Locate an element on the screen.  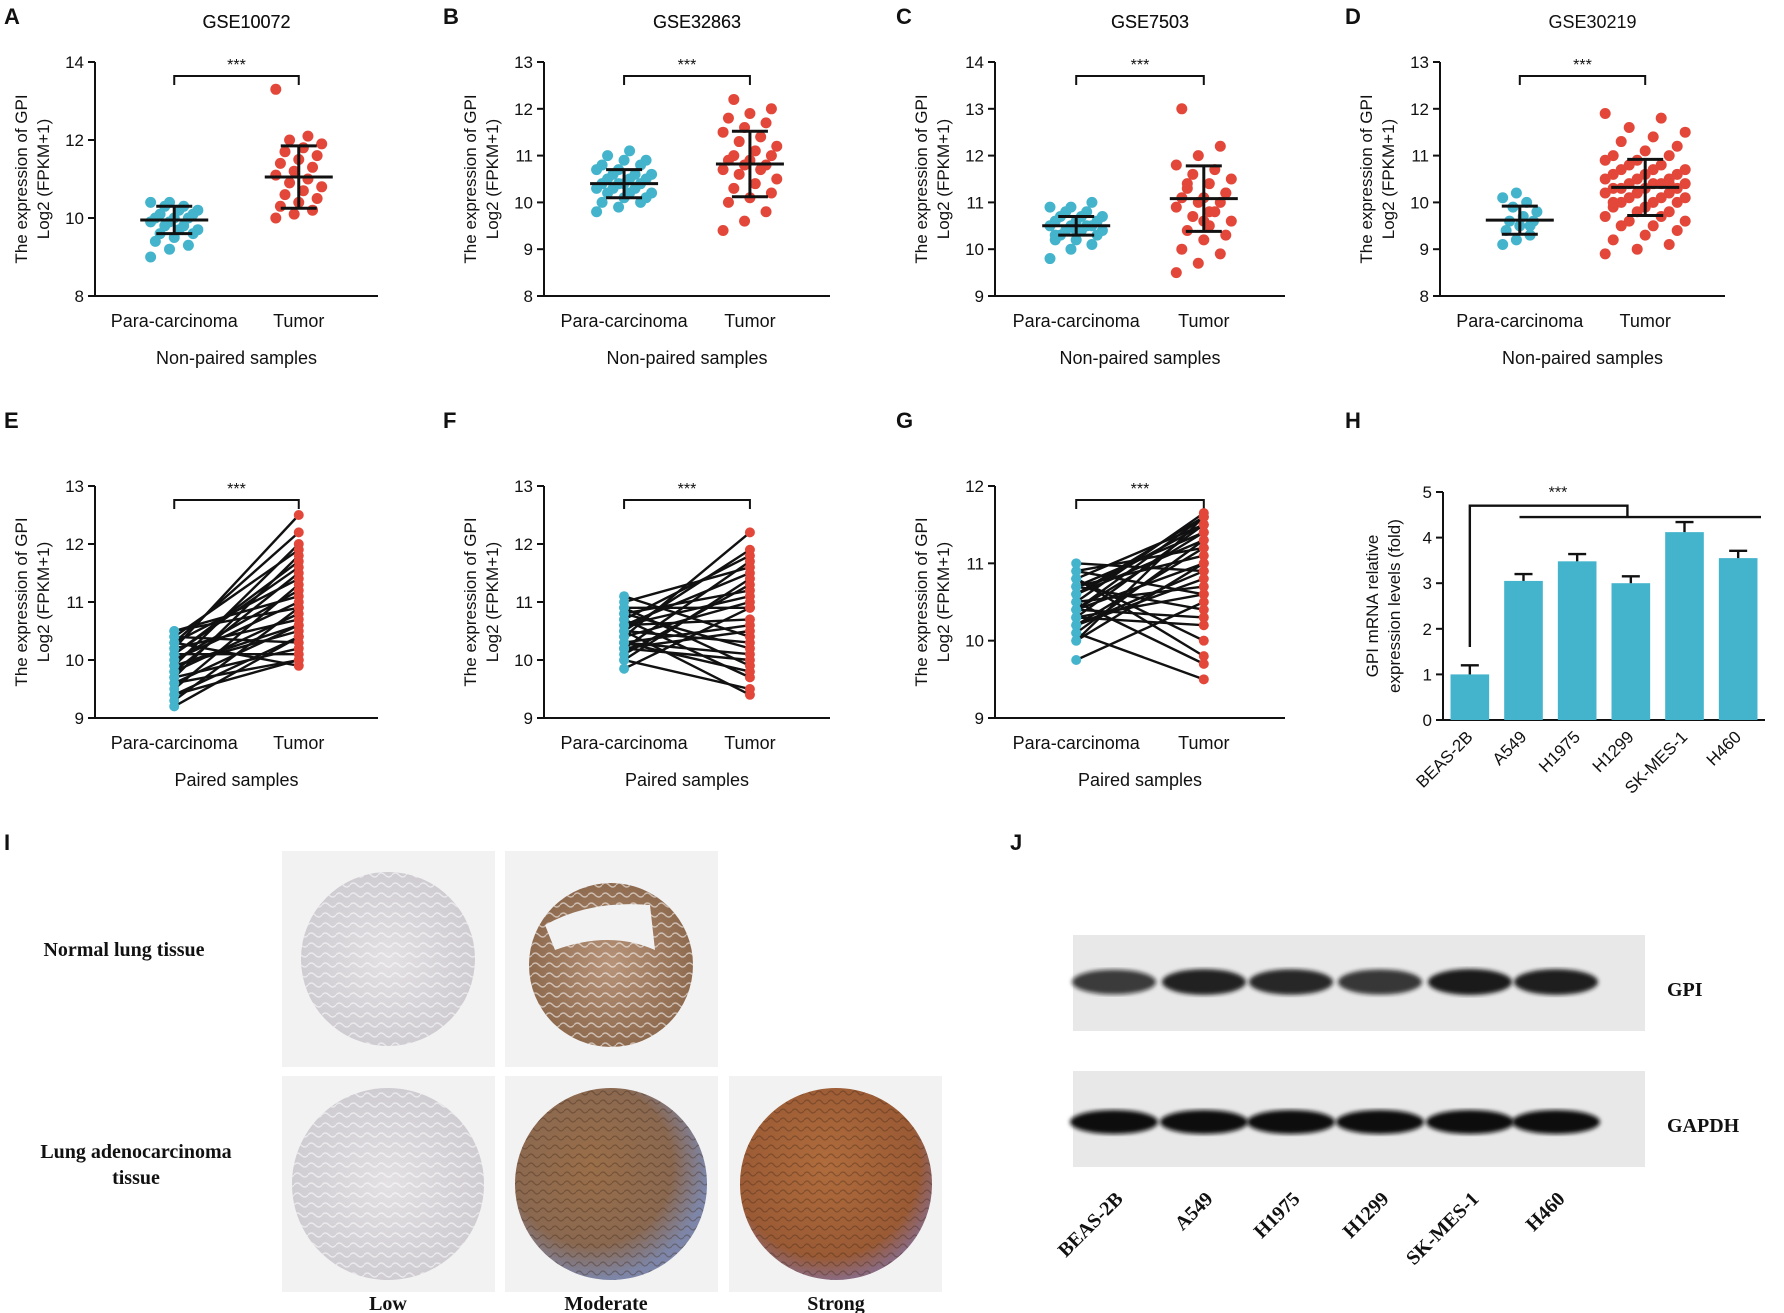
y-axis-label-line2: Log2 (FPKM+1) is located at coordinates (43, 179).